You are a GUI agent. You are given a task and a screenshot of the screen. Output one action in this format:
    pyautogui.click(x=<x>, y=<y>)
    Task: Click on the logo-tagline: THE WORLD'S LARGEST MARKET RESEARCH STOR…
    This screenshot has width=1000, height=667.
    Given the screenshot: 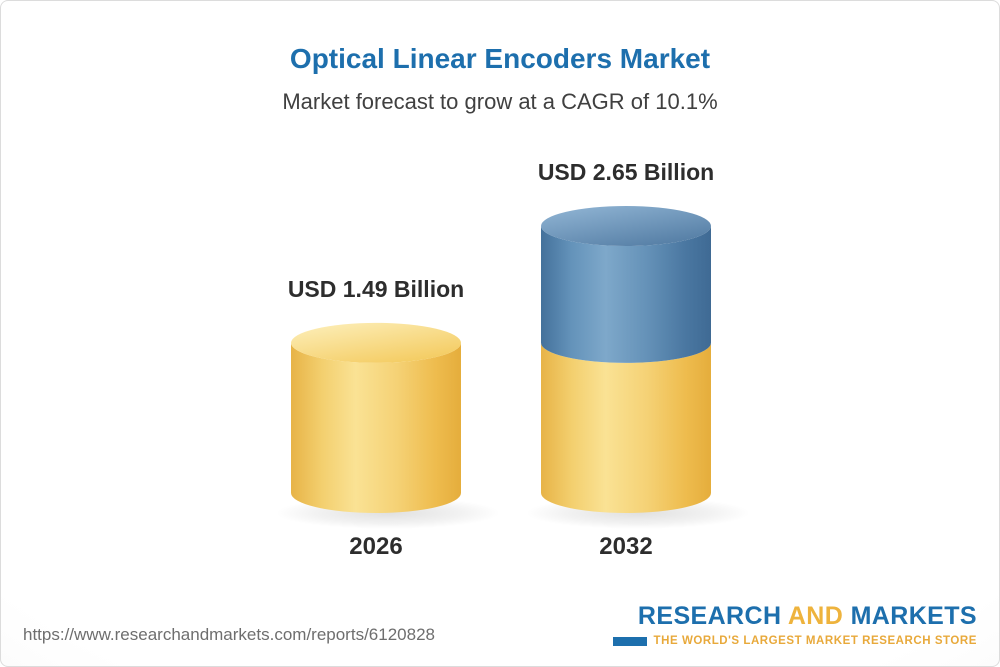 What is the action you would take?
    pyautogui.click(x=815, y=641)
    